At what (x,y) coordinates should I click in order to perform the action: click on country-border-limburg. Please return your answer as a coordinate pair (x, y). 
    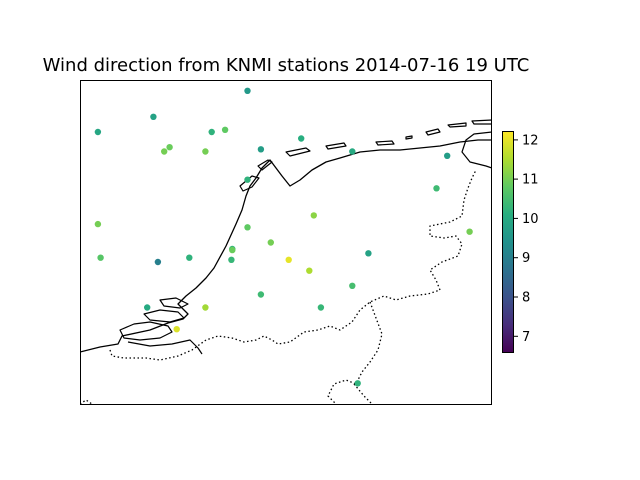
    Looking at the image, I should click on (355, 353).